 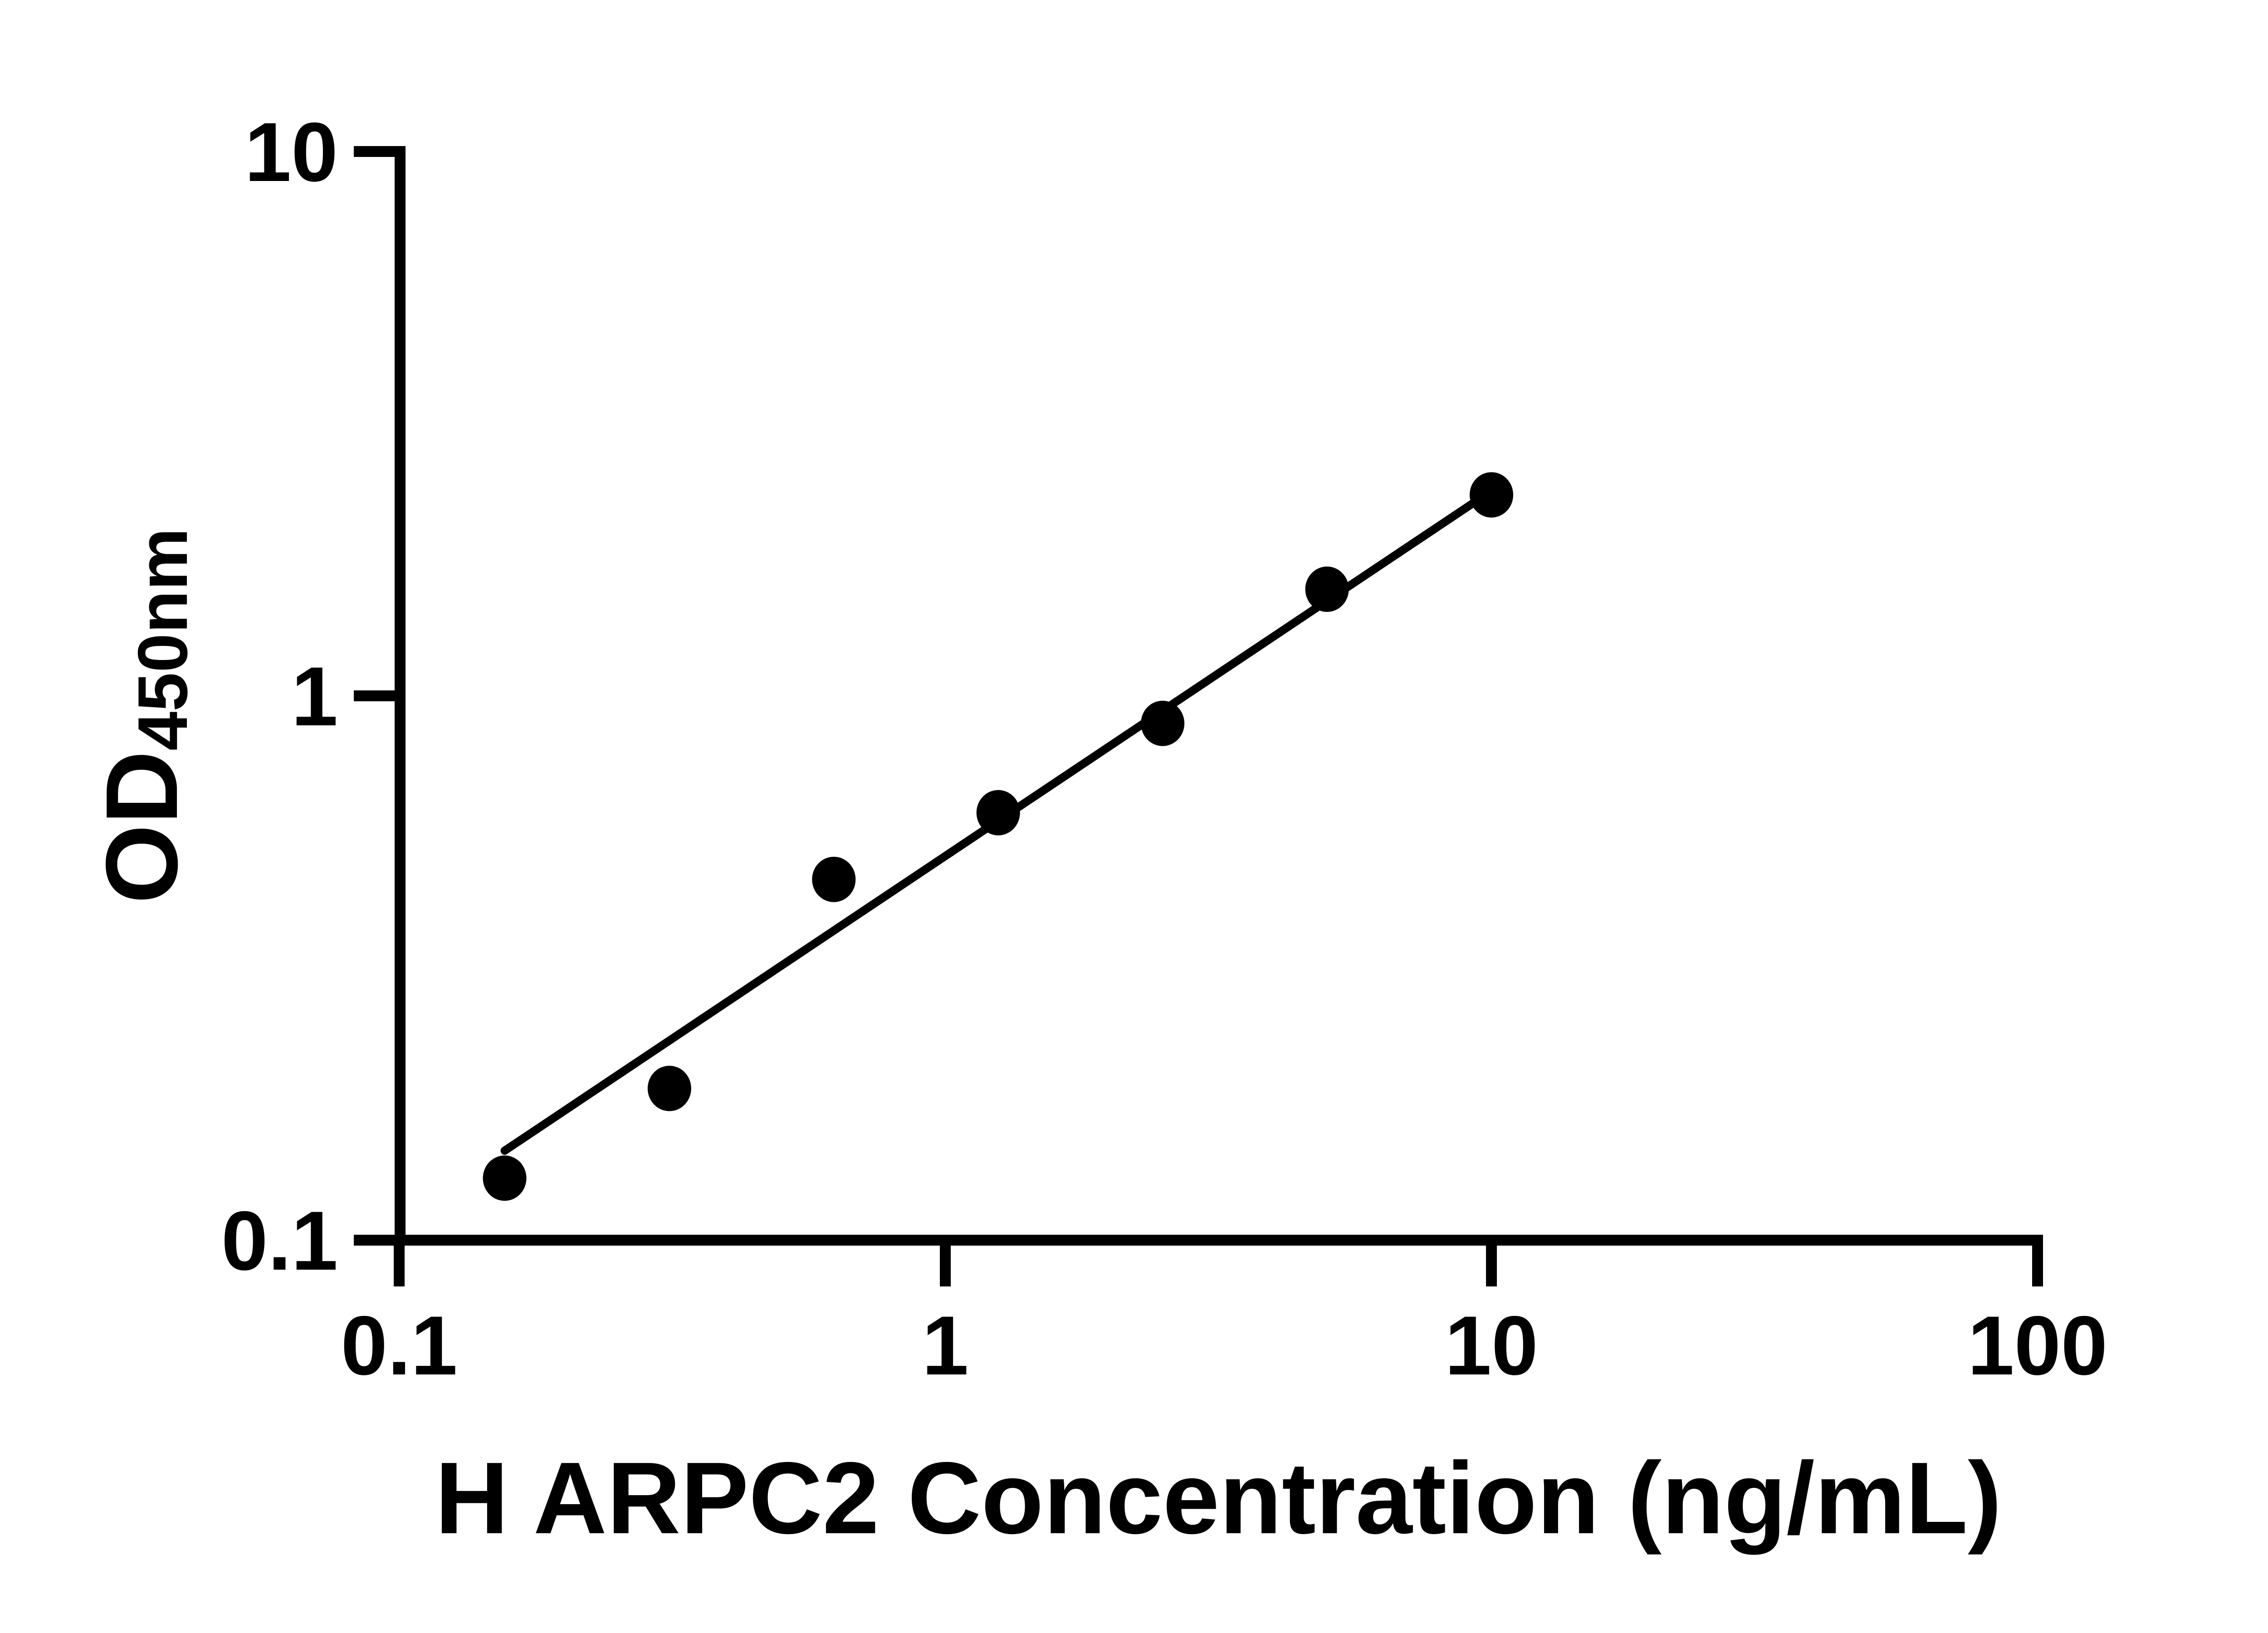 I want to click on x-tick-label: 1, so click(x=946, y=1346).